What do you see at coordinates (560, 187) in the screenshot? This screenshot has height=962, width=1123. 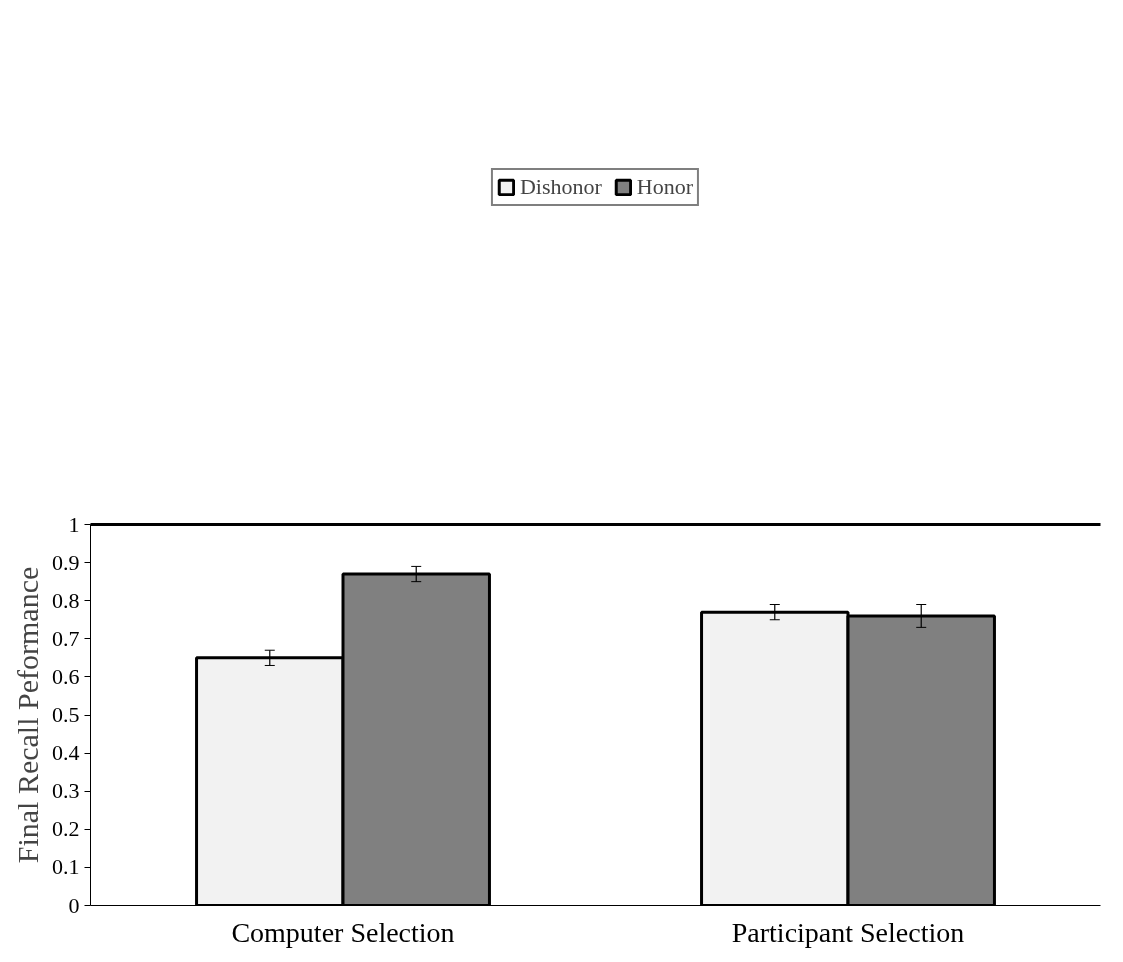 I see `legend-label: Dishonor` at bounding box center [560, 187].